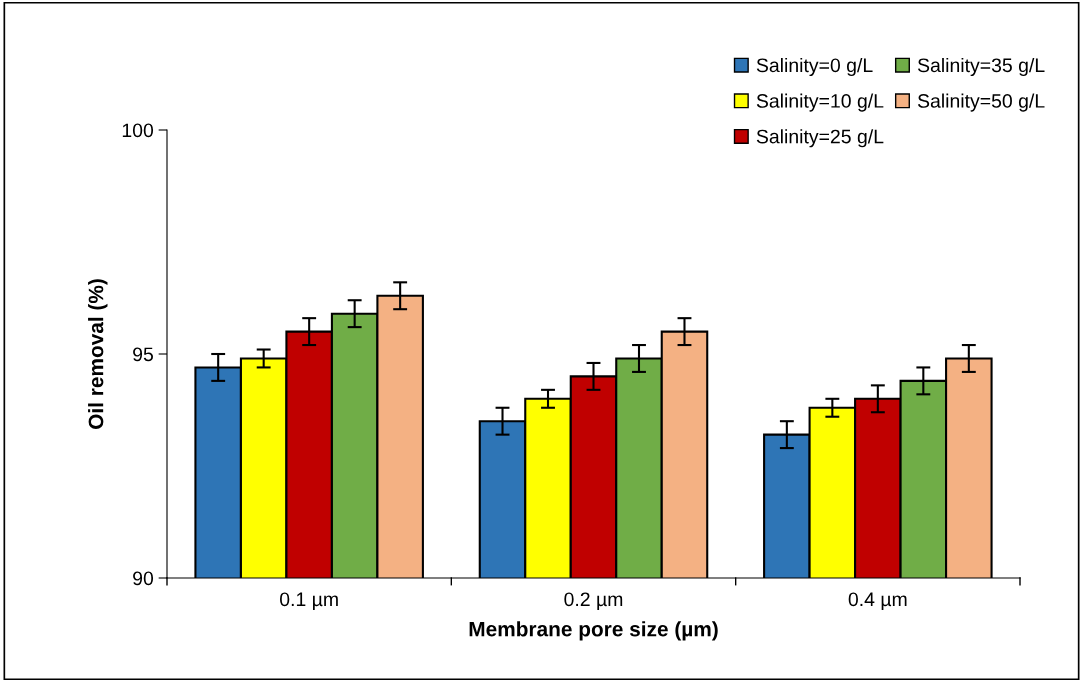  I want to click on y-tick-label: 100, so click(138, 130).